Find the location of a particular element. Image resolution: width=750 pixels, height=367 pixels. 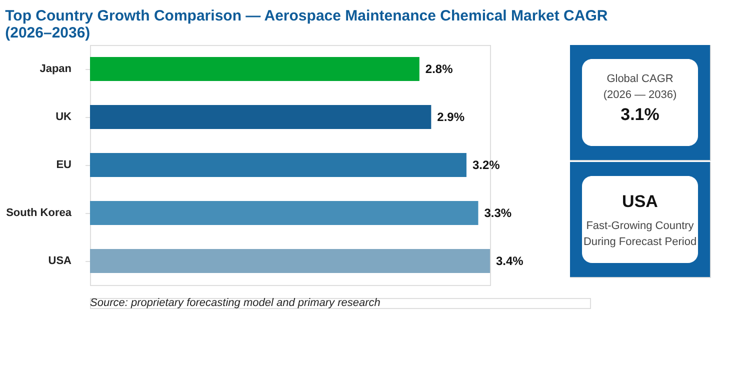

text: Global CAGR is located at coordinates (640, 79).